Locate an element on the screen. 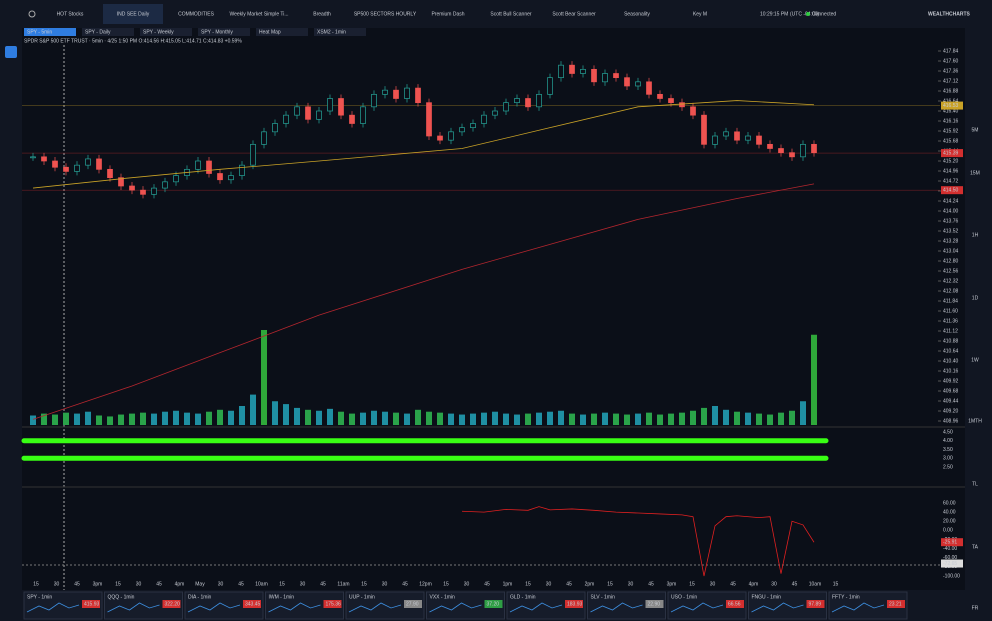 This screenshot has width=992, height=621. nav-tab: HOT Stocks is located at coordinates (70, 14).